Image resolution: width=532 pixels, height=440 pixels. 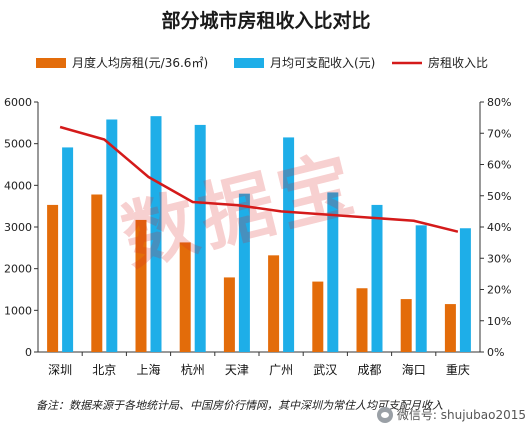 I want to click on category-label: 武汉, so click(x=325, y=370).